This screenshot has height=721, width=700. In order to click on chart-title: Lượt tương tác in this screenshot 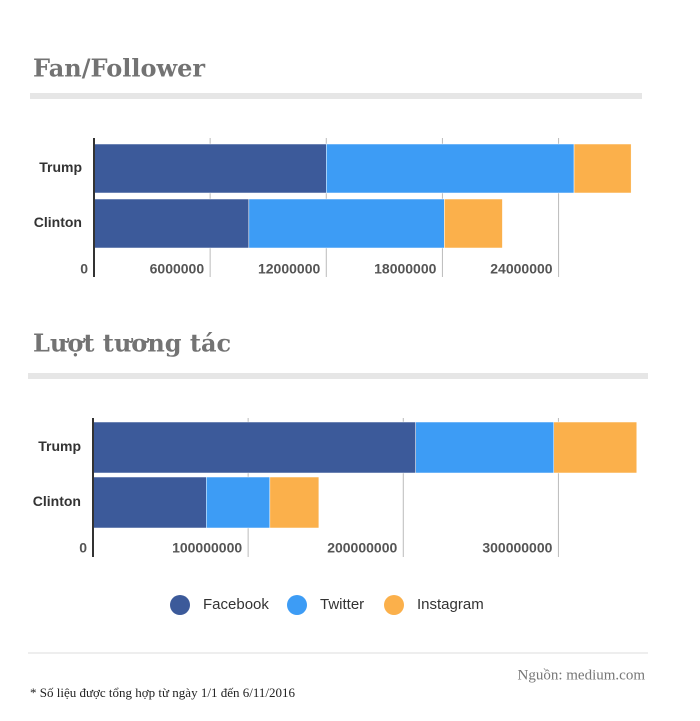, I will do `click(132, 343)`.